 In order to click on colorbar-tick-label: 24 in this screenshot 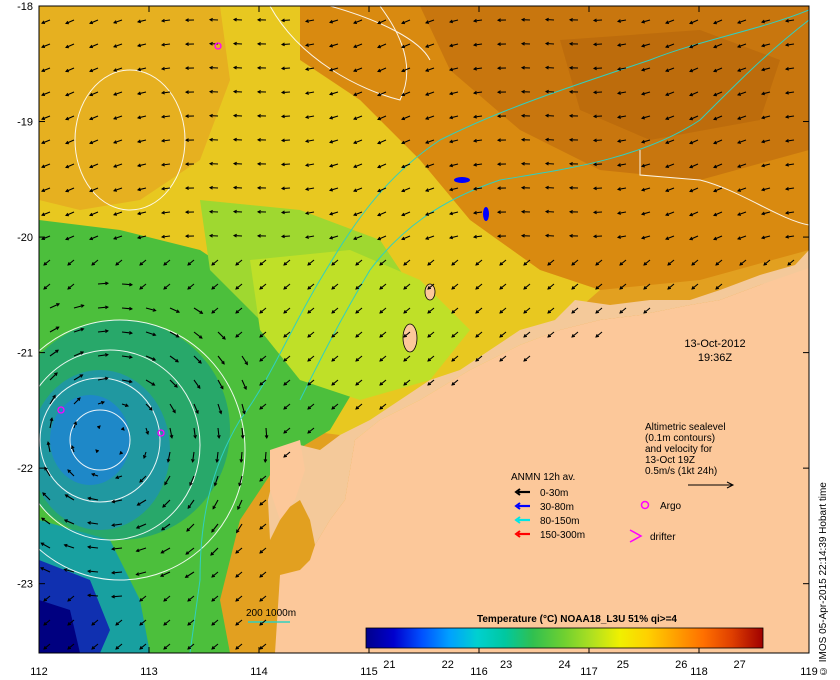, I will do `click(564, 665)`.